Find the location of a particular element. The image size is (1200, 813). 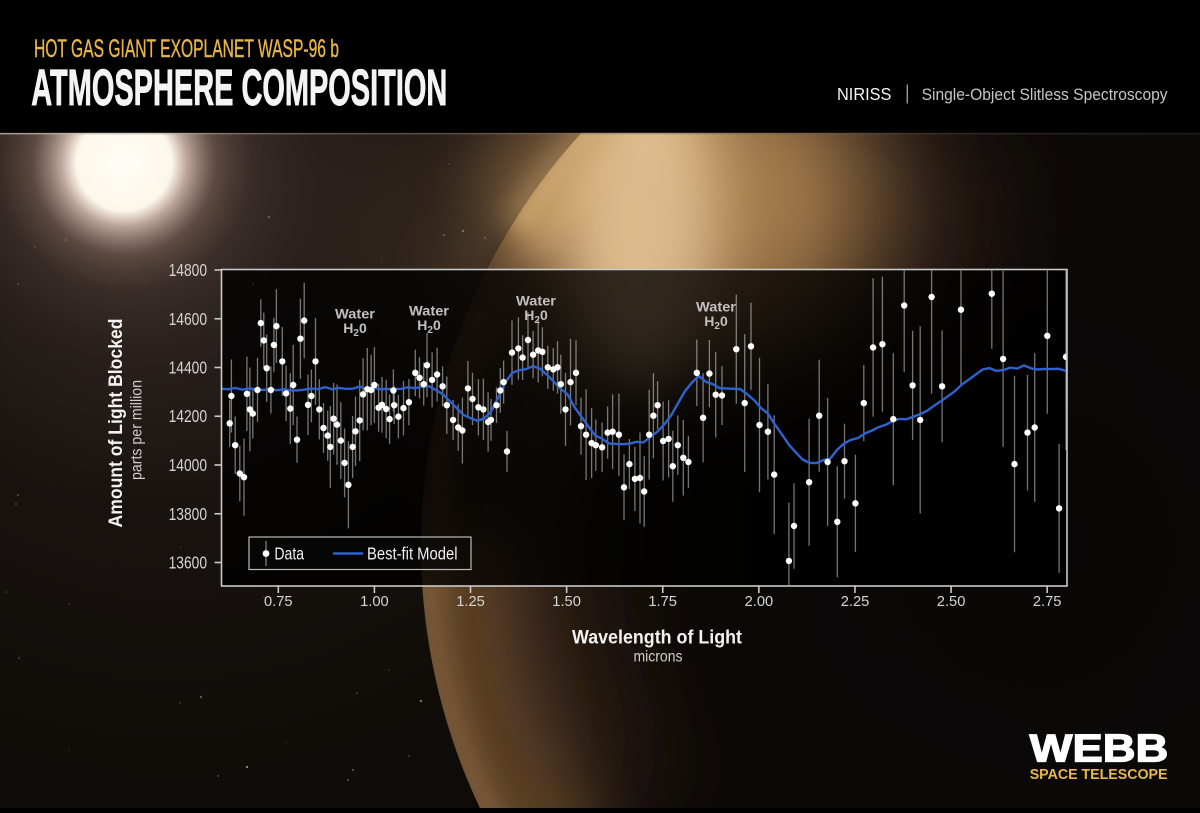

svg-text:HOT GAS GIANT EXOPLANET WASP-9: HOT GAS GIANT EXOPLANET WASP-96 b is located at coordinates (186, 49).